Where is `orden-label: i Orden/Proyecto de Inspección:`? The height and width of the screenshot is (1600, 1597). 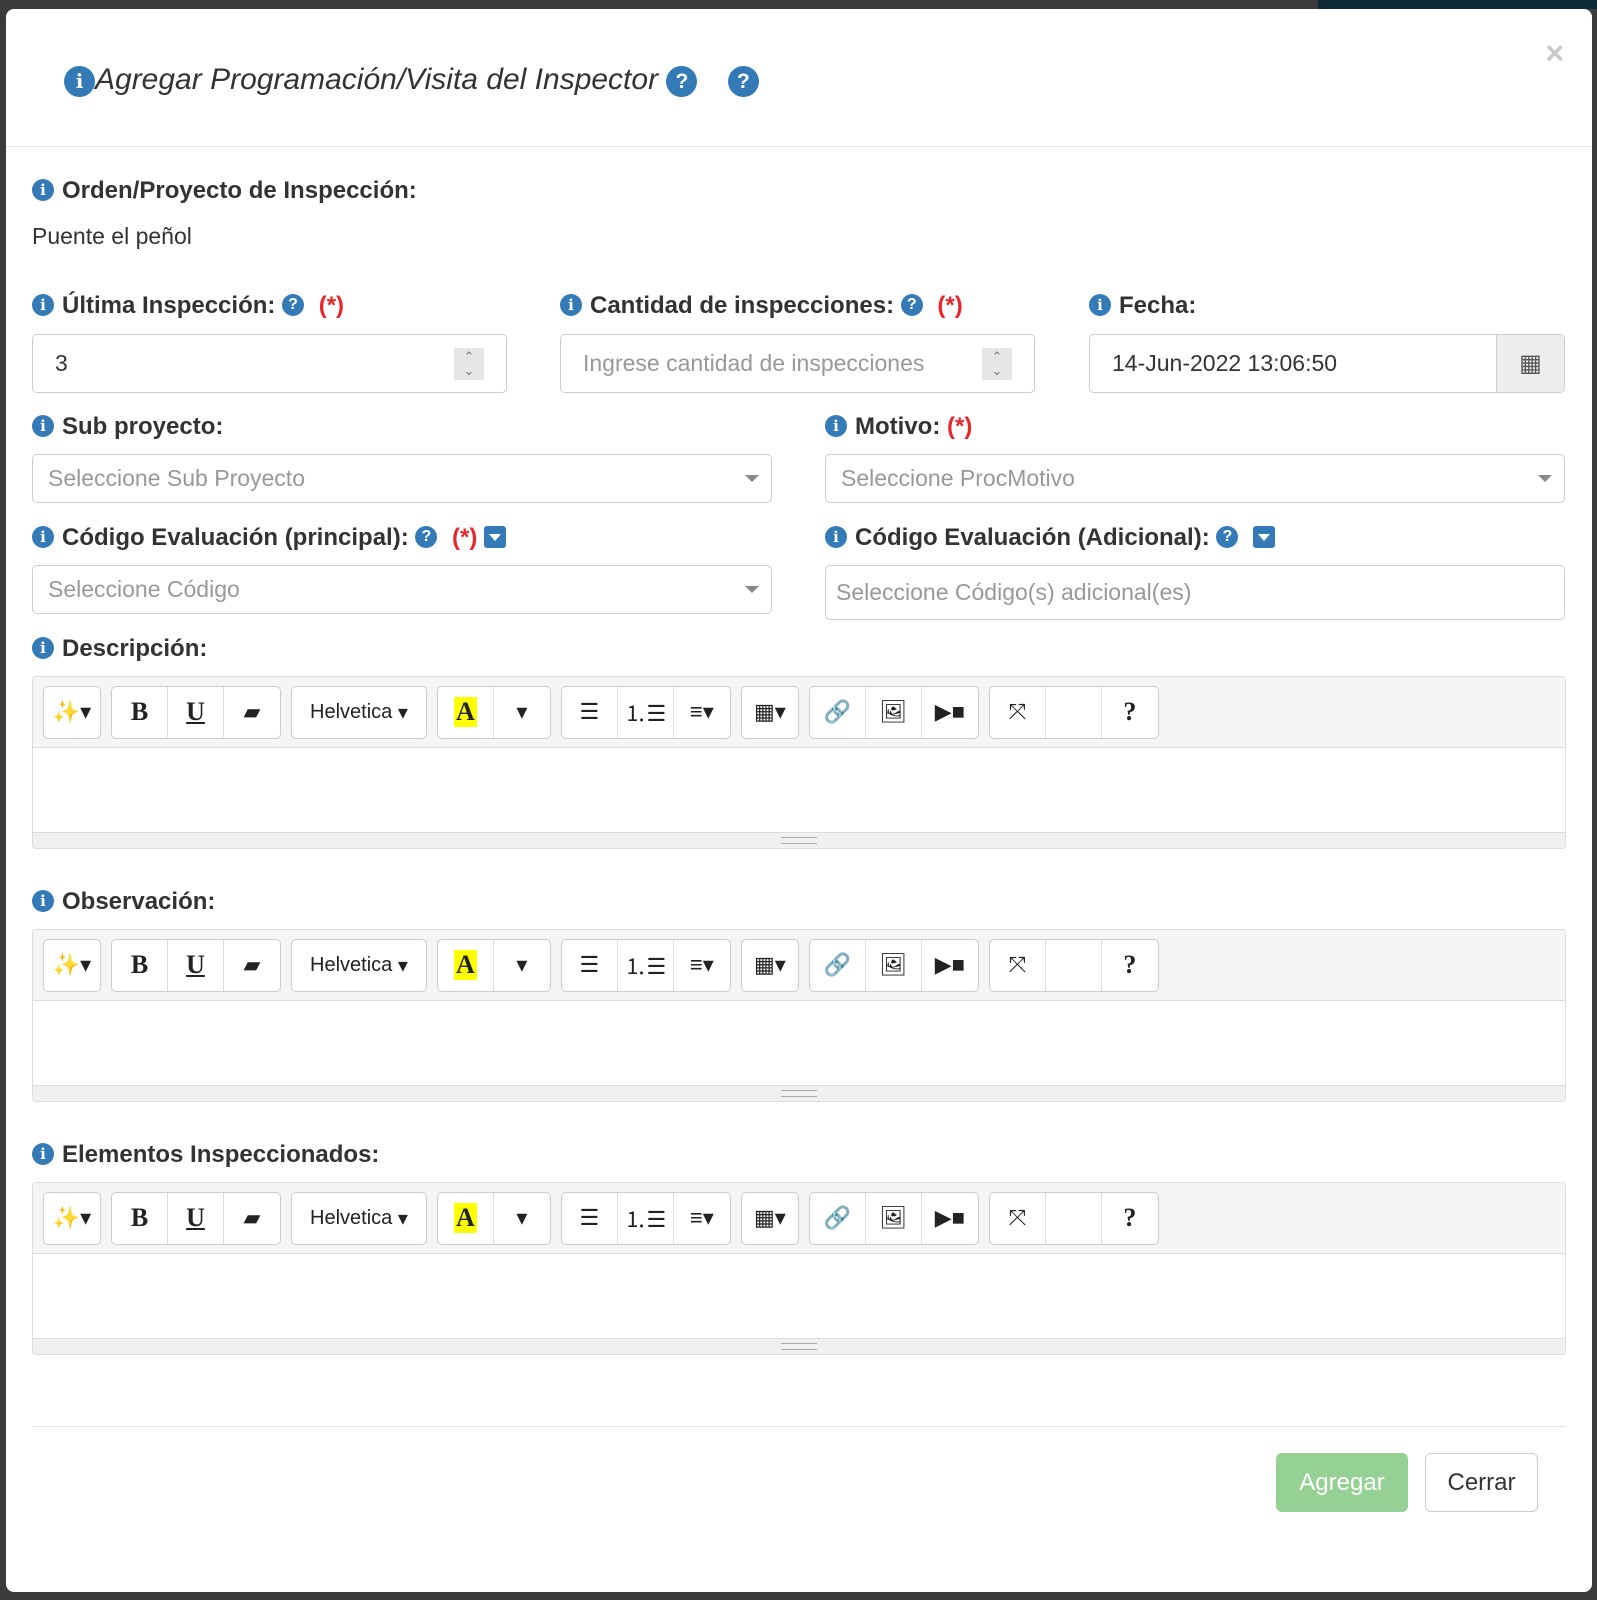 orden-label: i Orden/Proyecto de Inspección: is located at coordinates (224, 191).